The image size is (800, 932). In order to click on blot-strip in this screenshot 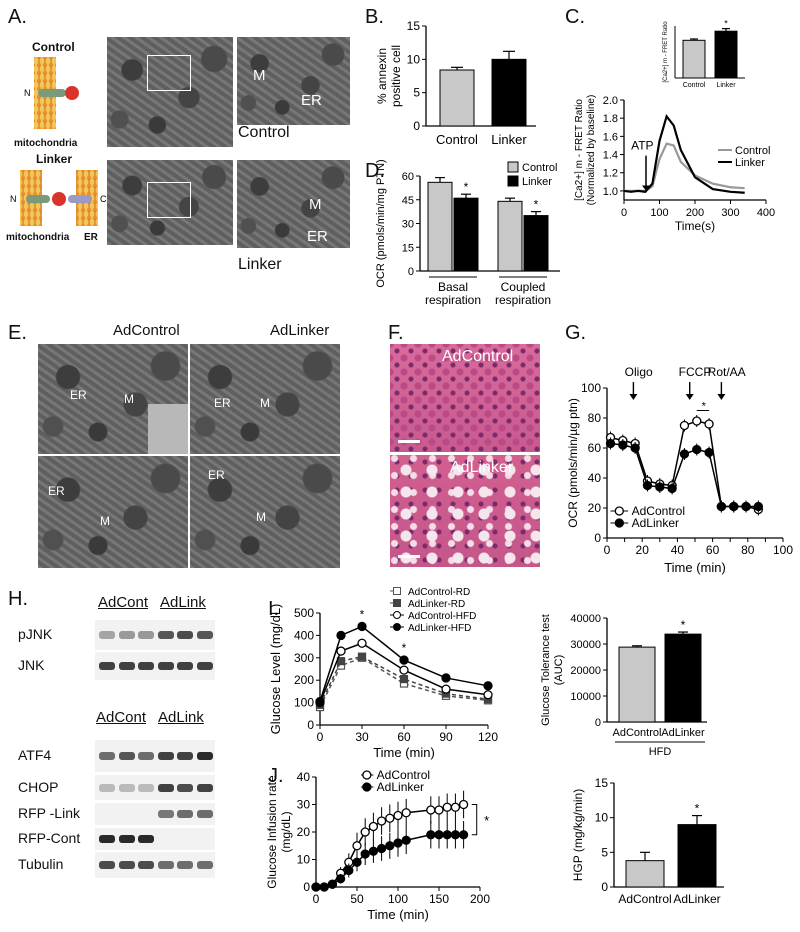, I will do `click(155, 756)`.